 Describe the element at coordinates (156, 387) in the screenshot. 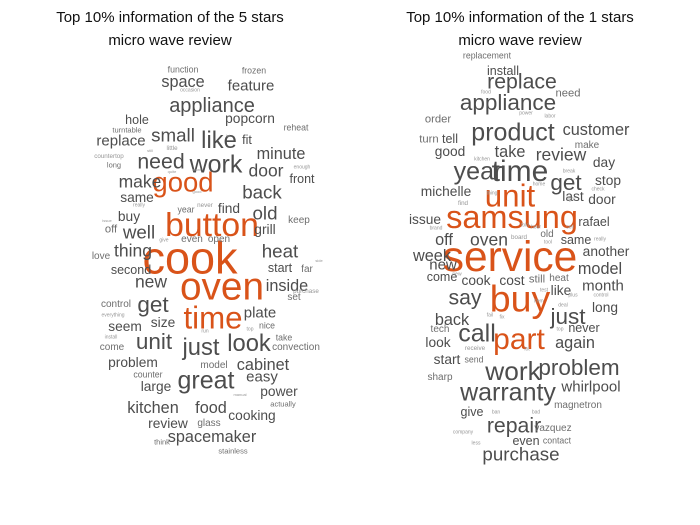

I see `cloud-word: large` at that location.